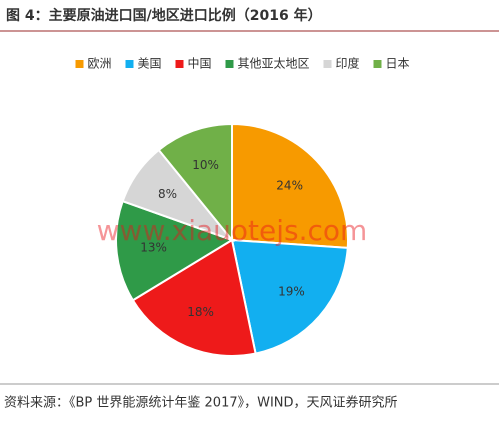 This screenshot has height=423, width=499. I want to click on legend-label: 欧洲, so click(100, 64).